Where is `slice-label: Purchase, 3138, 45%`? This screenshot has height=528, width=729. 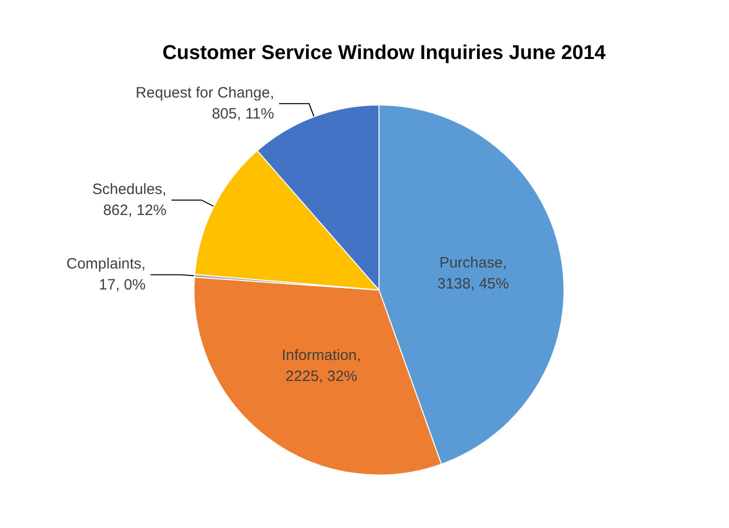 slice-label: Purchase, 3138, 45% is located at coordinates (473, 273).